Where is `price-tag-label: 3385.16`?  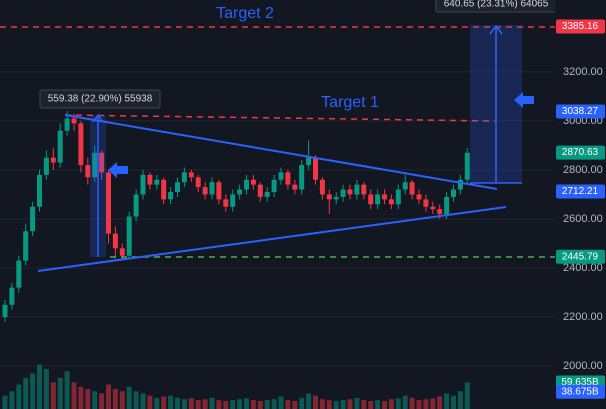 price-tag-label: 3385.16 is located at coordinates (580, 26).